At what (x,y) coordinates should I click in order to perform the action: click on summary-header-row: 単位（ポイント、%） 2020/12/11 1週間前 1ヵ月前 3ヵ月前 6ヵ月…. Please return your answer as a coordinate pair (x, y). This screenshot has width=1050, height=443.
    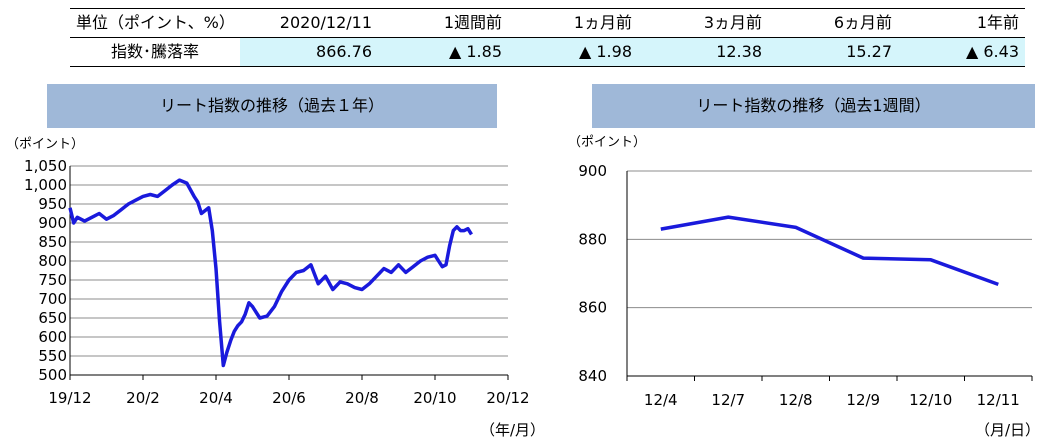
    Looking at the image, I should click on (547, 23).